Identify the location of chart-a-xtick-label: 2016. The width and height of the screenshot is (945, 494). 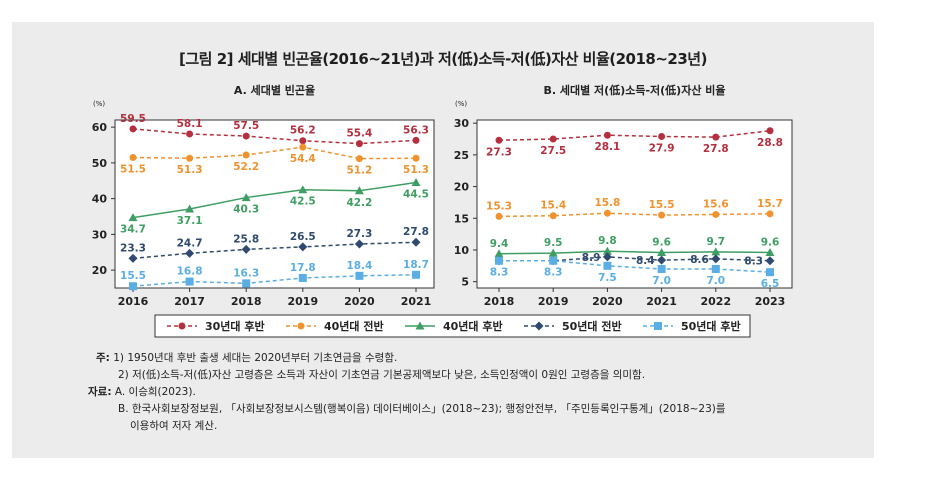
(133, 301).